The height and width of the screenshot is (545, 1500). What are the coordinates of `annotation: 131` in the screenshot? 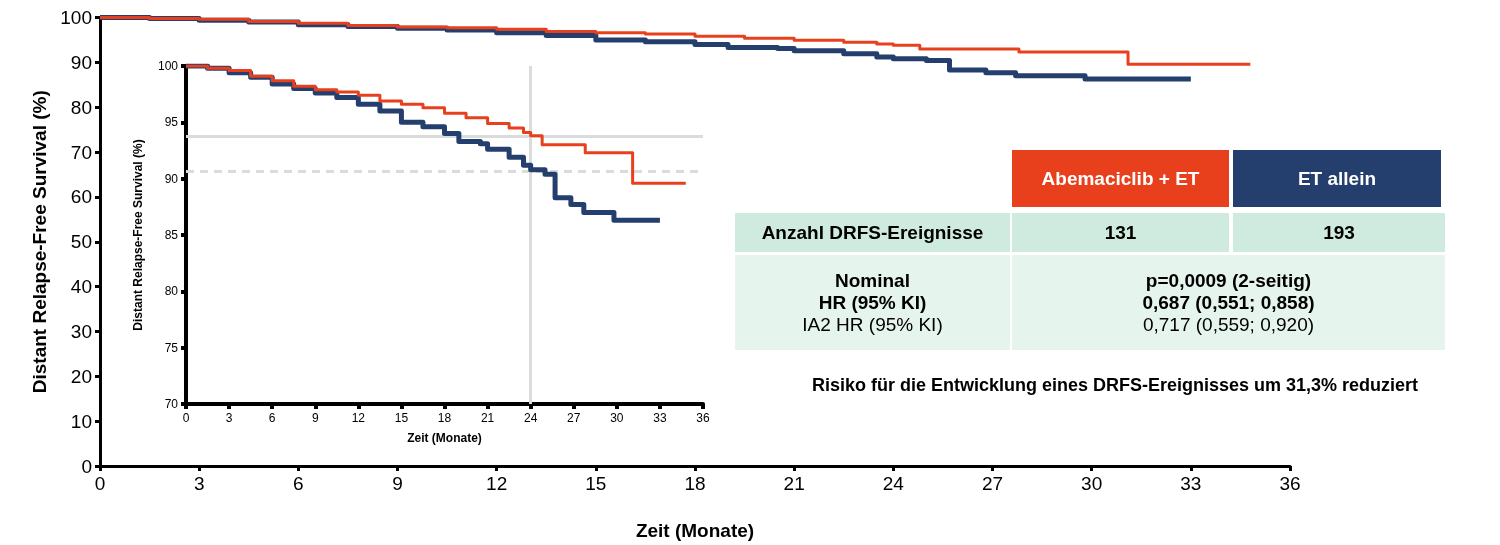 It's located at (1120, 232).